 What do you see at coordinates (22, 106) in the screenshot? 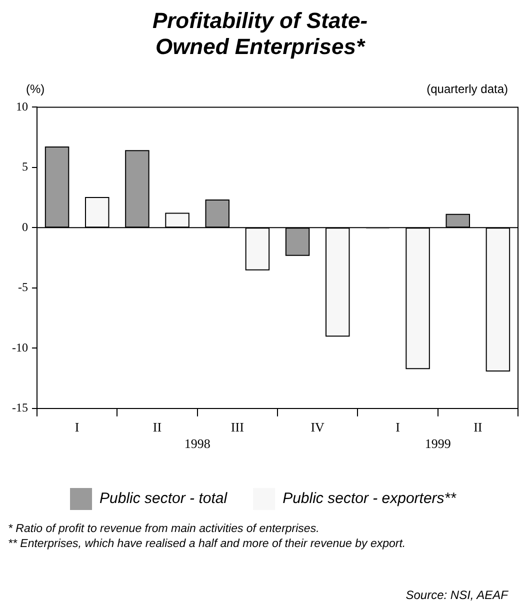
I see `y-tick-label: 10` at bounding box center [22, 106].